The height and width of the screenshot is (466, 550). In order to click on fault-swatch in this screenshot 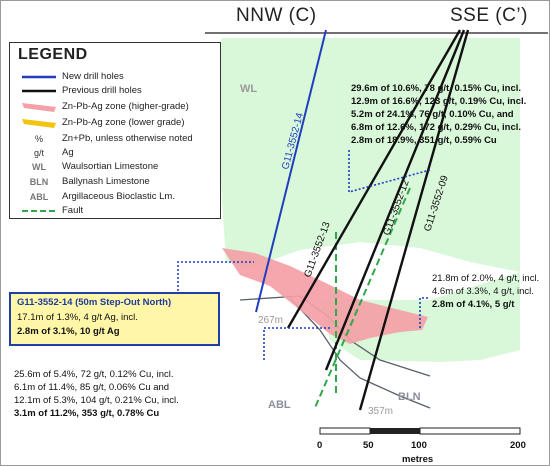, I will do `click(39, 211)`.